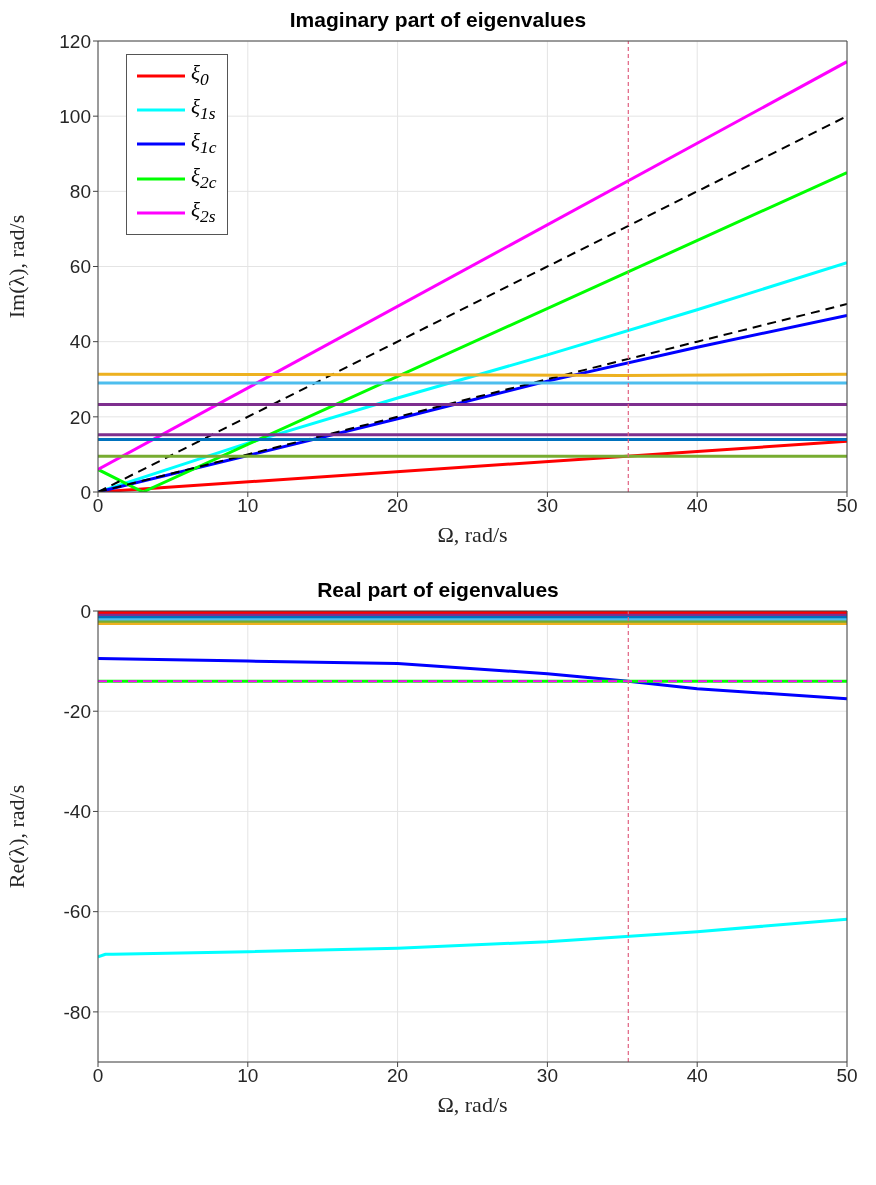 This screenshot has height=1185, width=876. I want to click on y-axis-title: Im(λ), rad/s, so click(16, 266).